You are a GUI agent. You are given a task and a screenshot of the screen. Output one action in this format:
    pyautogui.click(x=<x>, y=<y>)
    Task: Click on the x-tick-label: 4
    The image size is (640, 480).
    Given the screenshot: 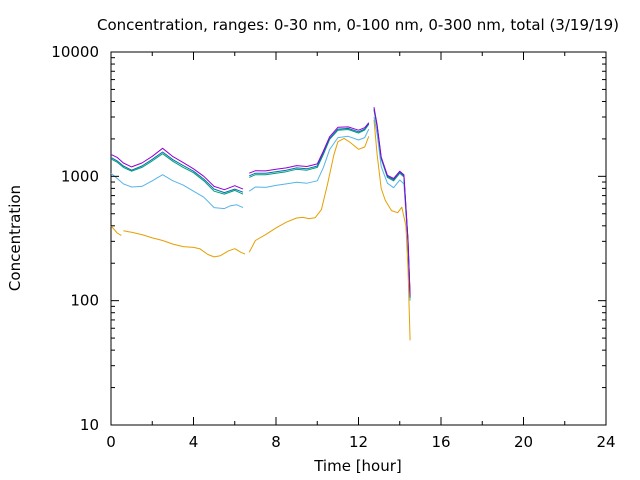 What is the action you would take?
    pyautogui.click(x=194, y=442)
    